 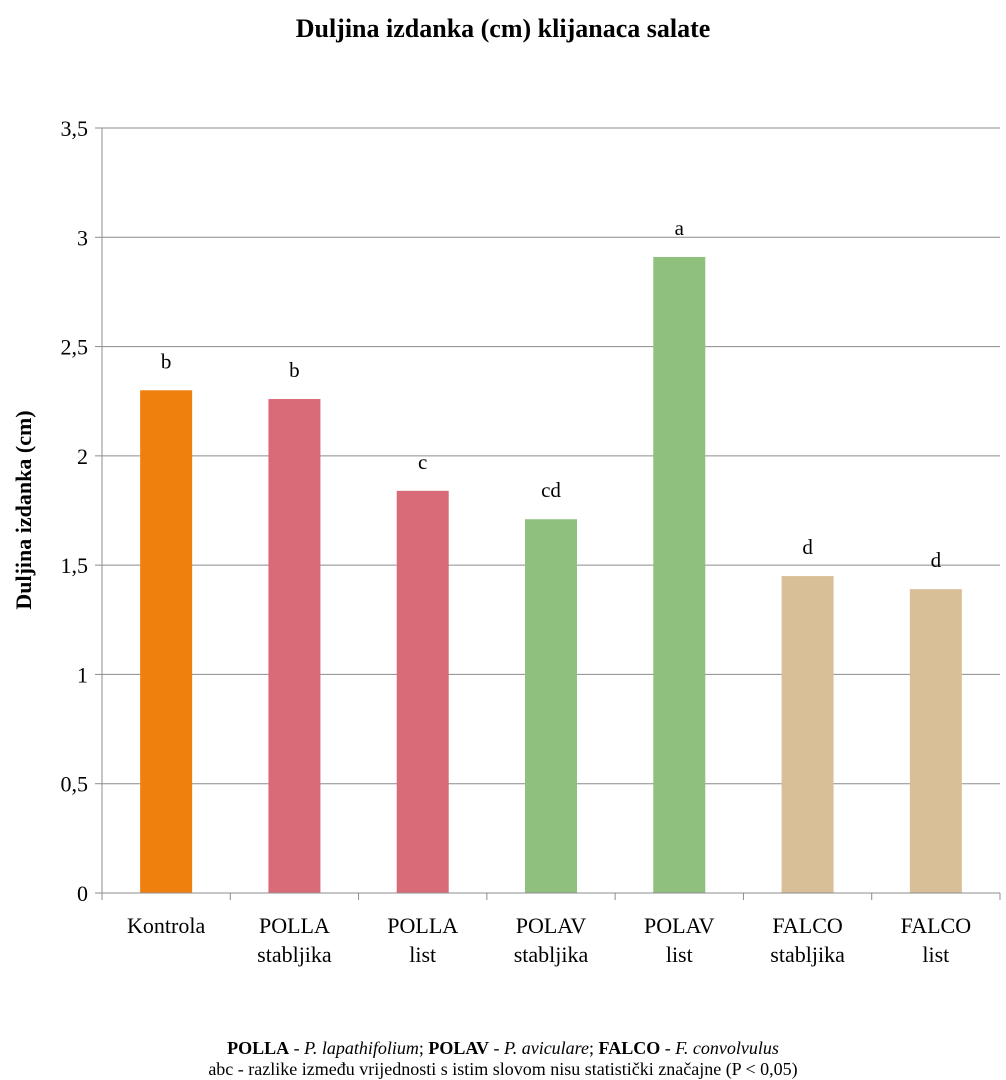 What do you see at coordinates (82, 893) in the screenshot?
I see `y-tick-label: 0` at bounding box center [82, 893].